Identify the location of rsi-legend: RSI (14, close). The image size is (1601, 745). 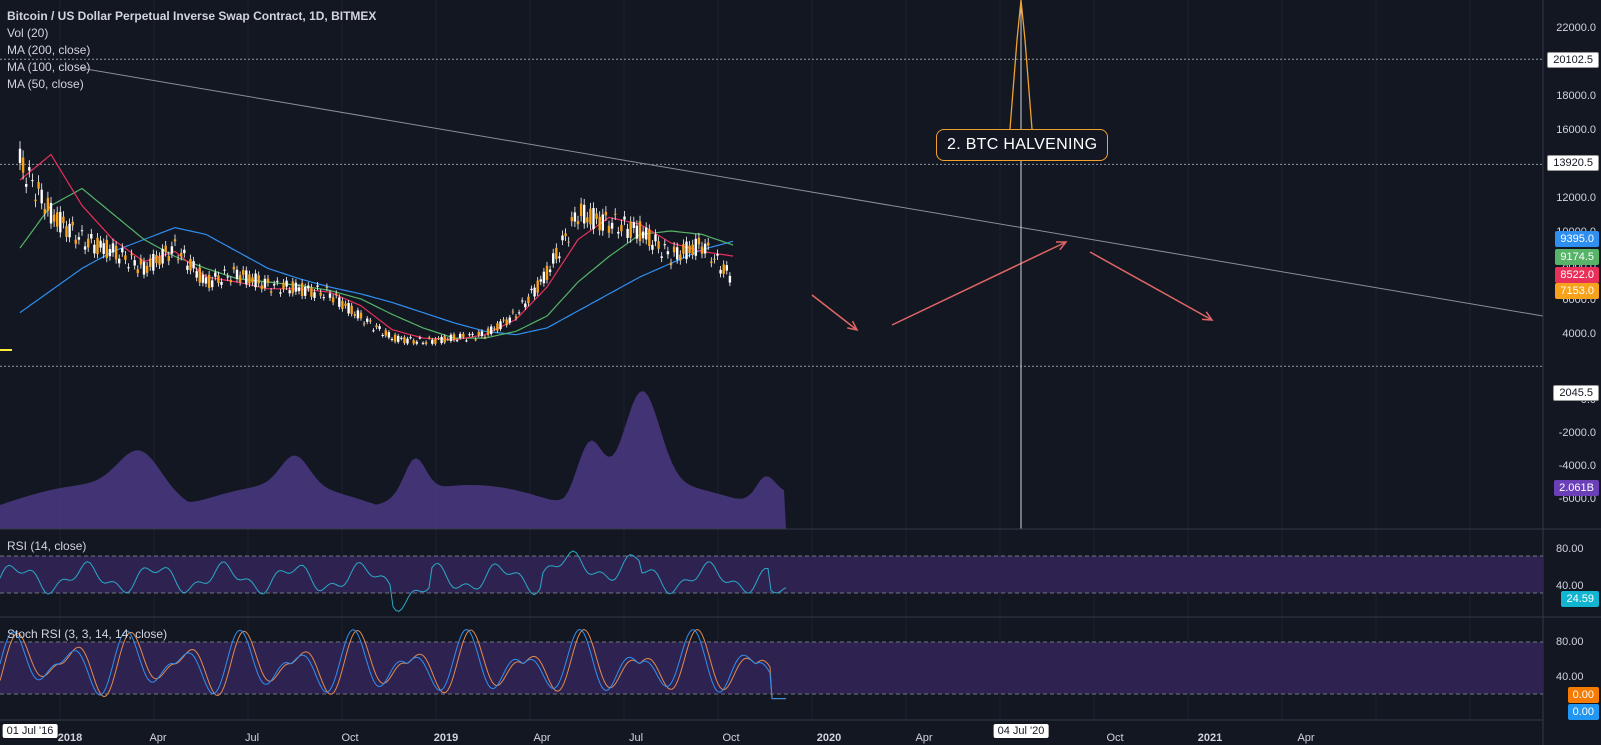
(47, 546).